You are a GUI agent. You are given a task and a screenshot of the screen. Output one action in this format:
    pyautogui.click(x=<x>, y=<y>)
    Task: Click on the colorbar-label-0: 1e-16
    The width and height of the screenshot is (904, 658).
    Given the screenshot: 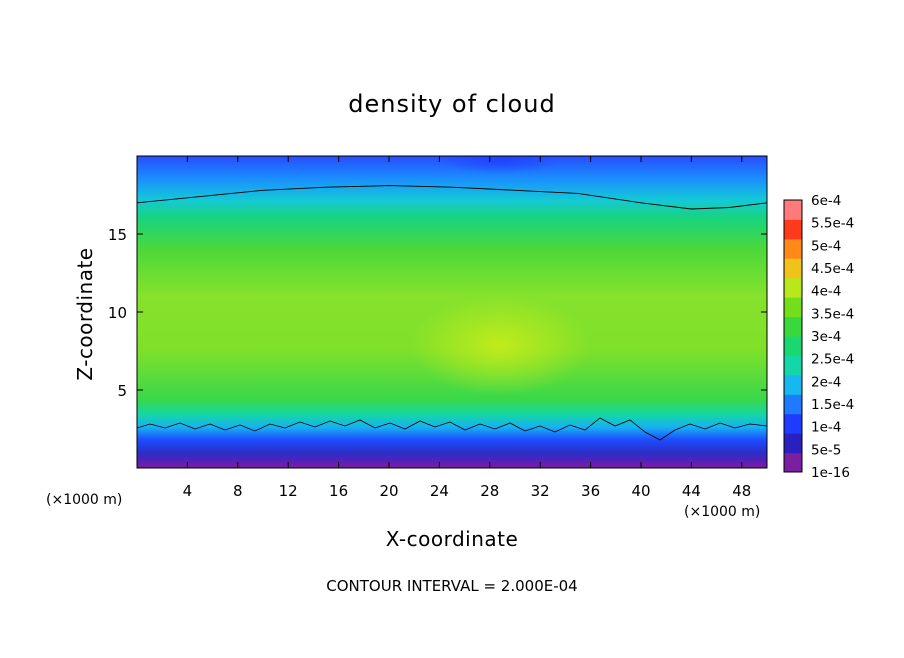 What is the action you would take?
    pyautogui.click(x=830, y=473)
    